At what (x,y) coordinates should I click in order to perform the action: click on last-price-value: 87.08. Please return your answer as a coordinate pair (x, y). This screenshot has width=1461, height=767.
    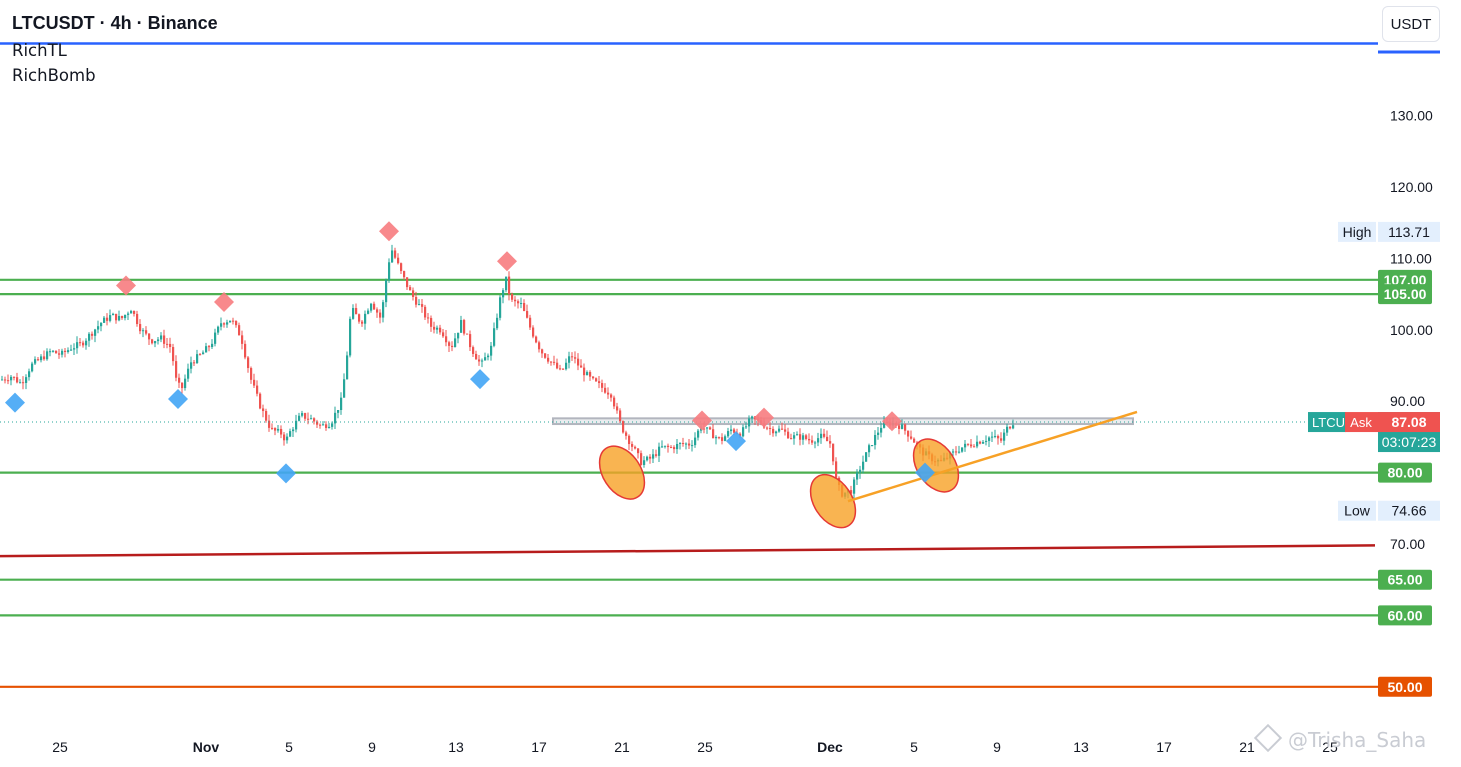
    Looking at the image, I should click on (1408, 422).